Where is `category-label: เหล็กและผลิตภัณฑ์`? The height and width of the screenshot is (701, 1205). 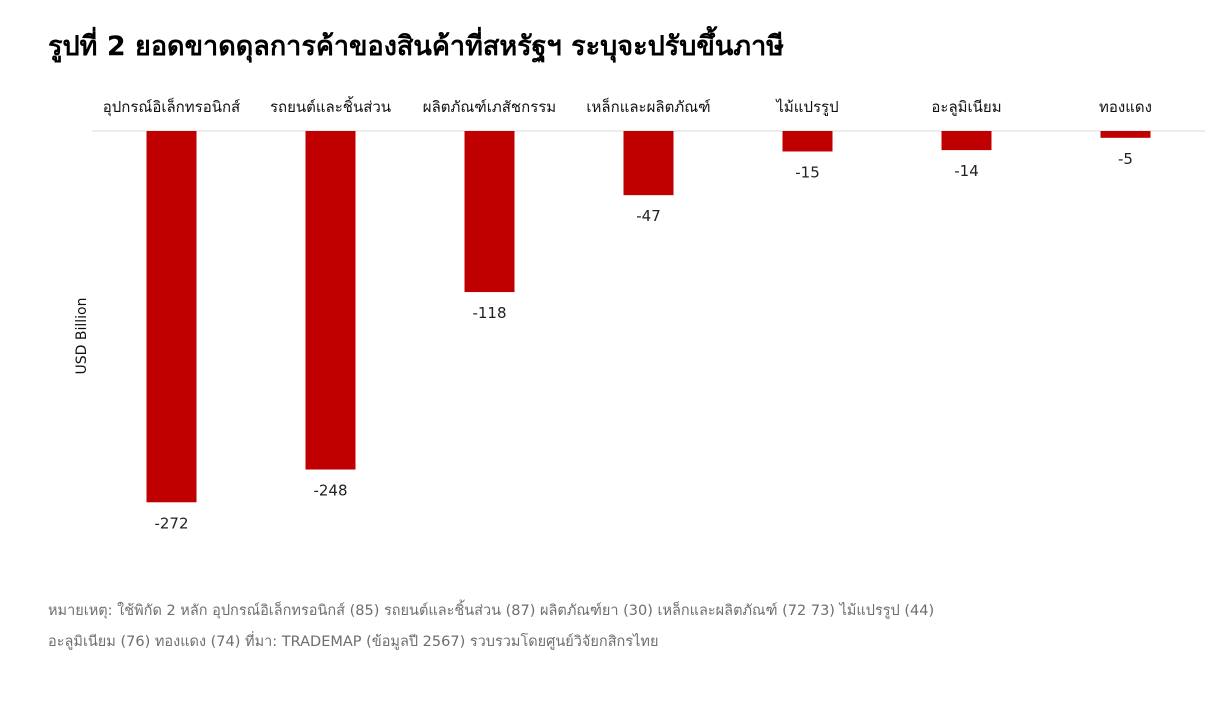 category-label: เหล็กและผลิตภัณฑ์ is located at coordinates (648, 106).